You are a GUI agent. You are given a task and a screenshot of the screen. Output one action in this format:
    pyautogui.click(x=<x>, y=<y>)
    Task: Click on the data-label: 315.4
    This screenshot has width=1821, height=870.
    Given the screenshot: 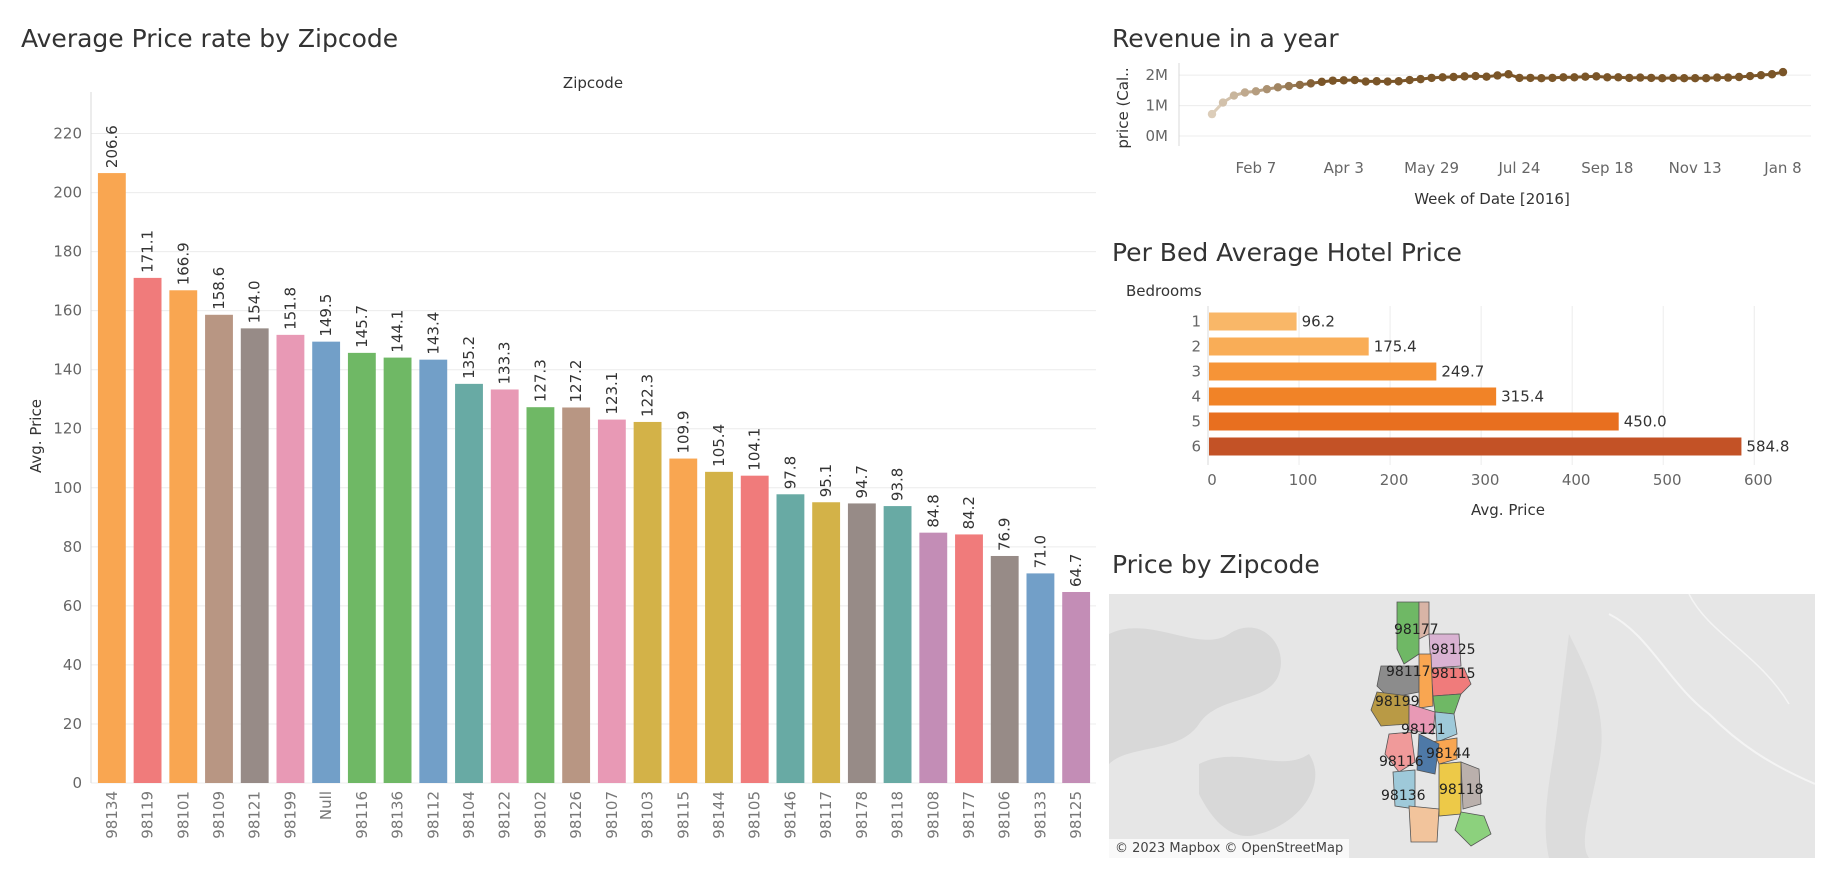 What is the action you would take?
    pyautogui.click(x=1522, y=397)
    